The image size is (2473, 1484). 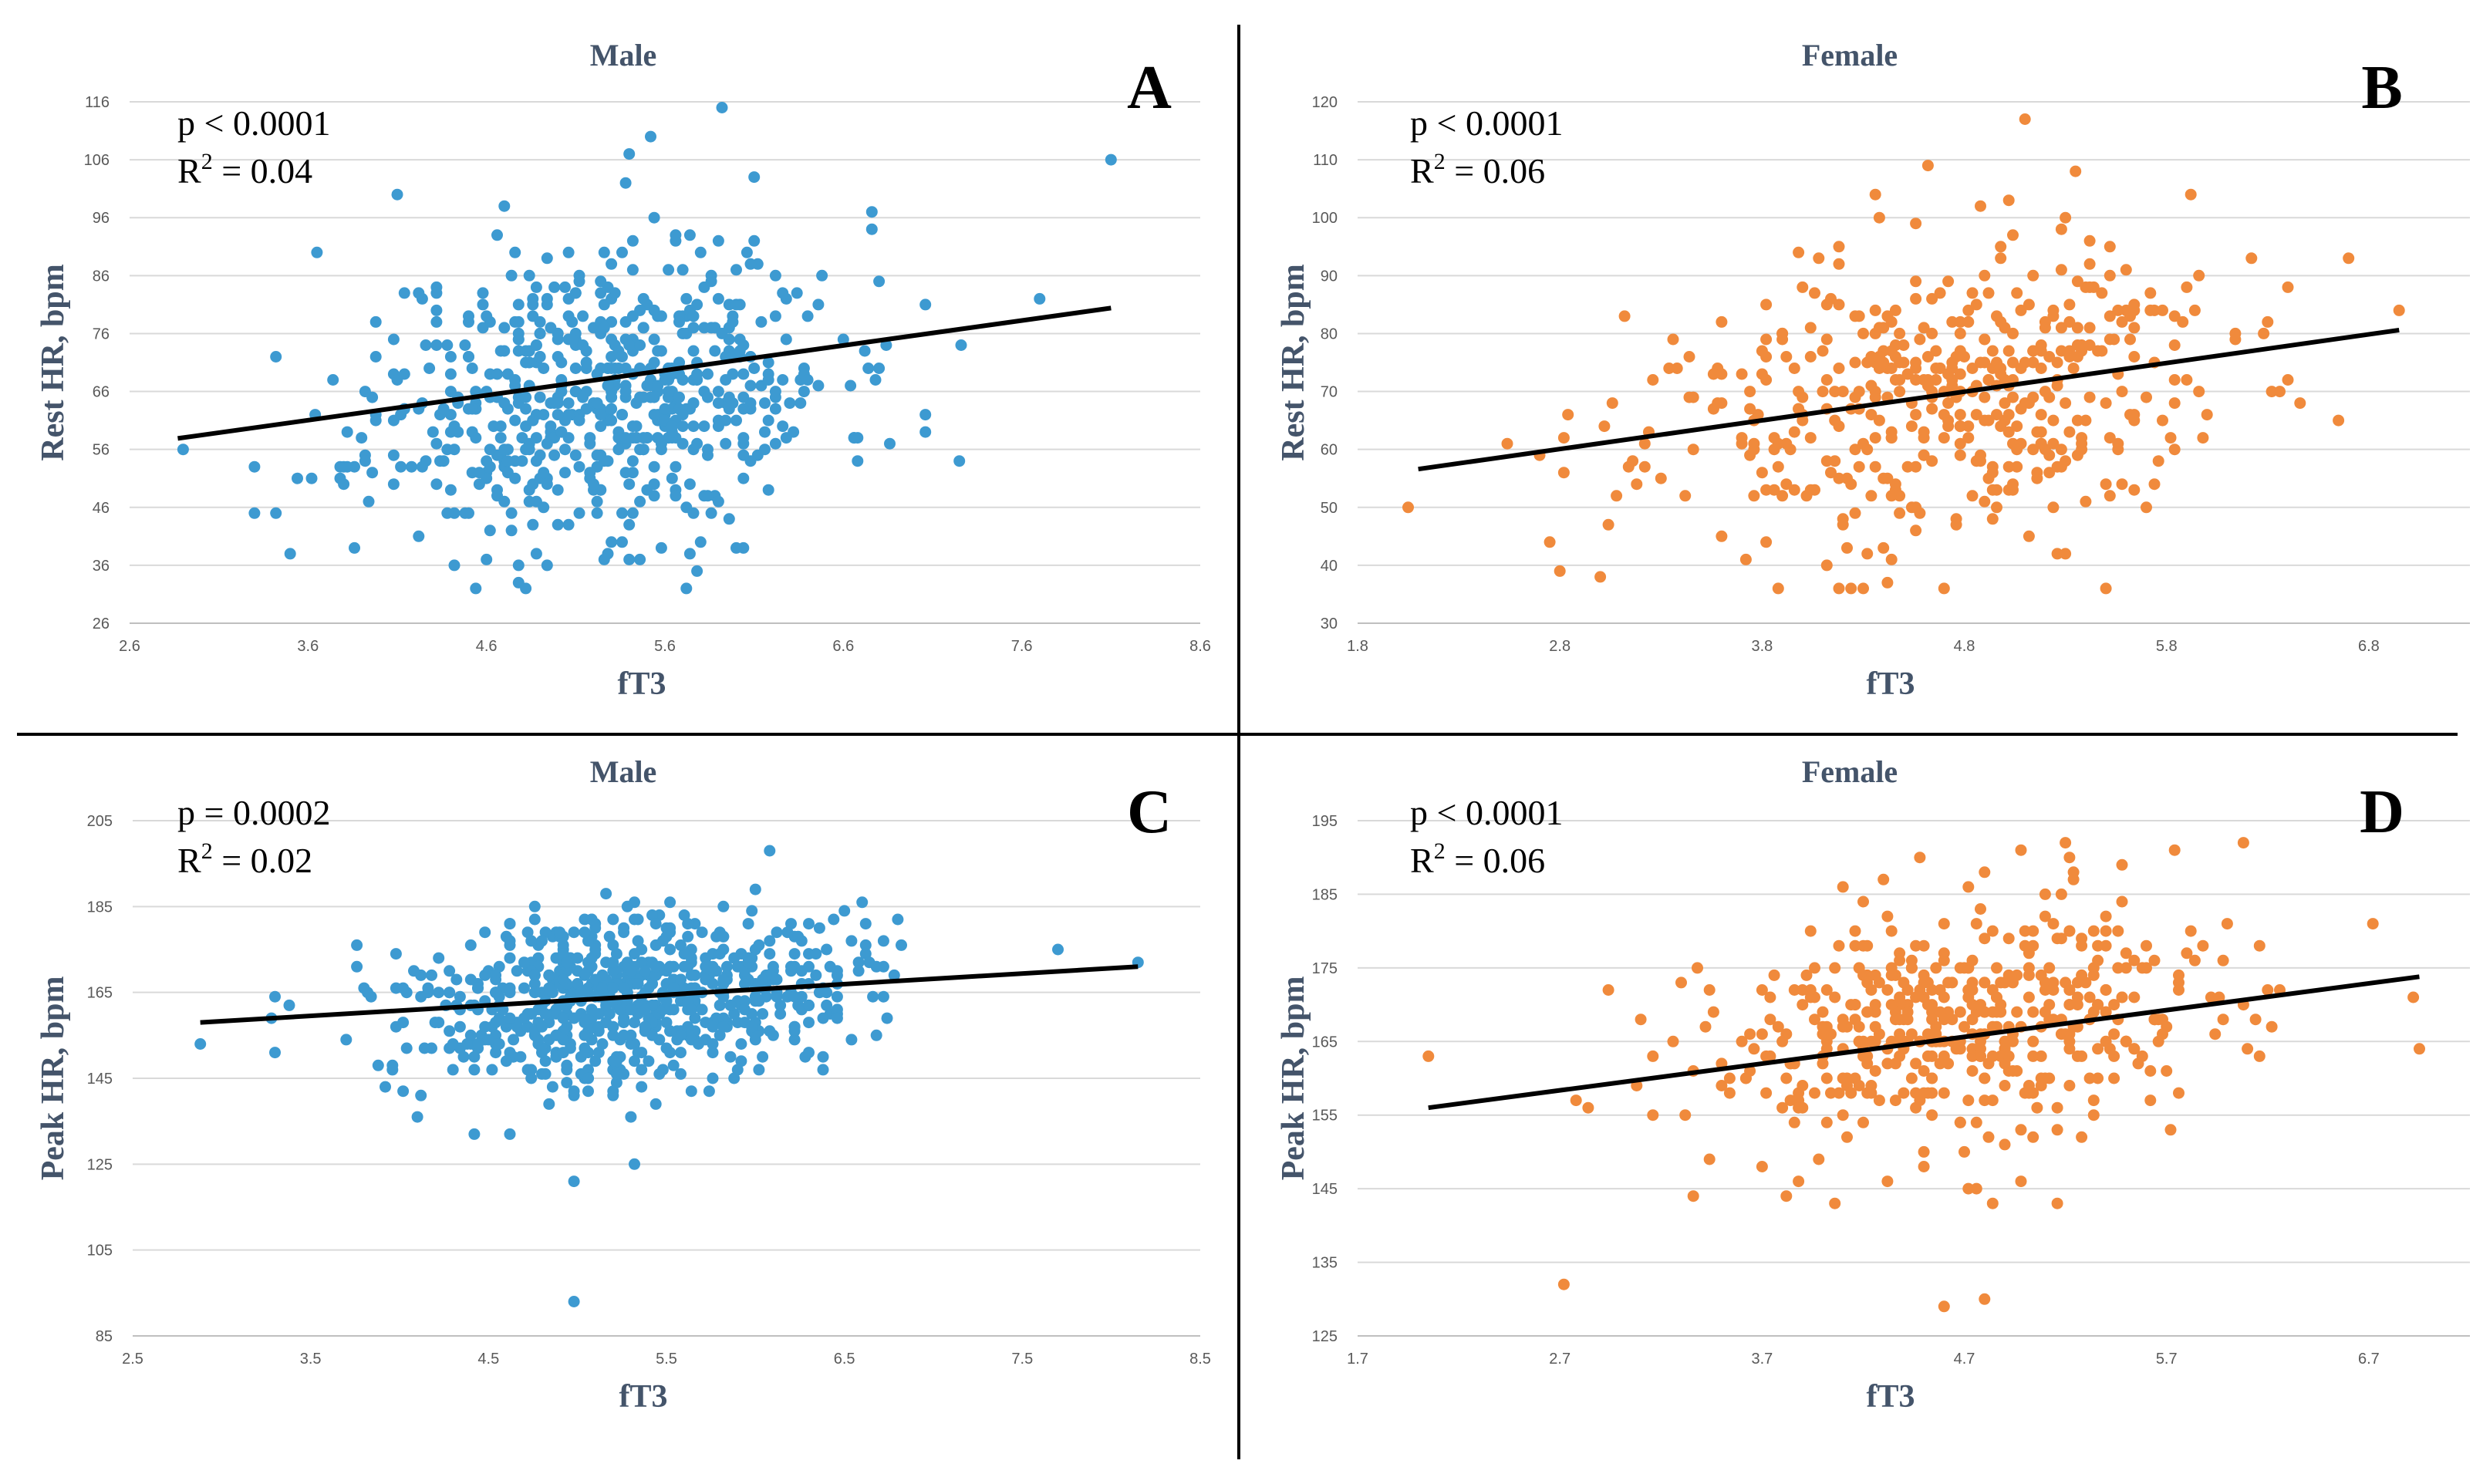 I want to click on x-tick-label: 6.8, so click(x=2369, y=646).